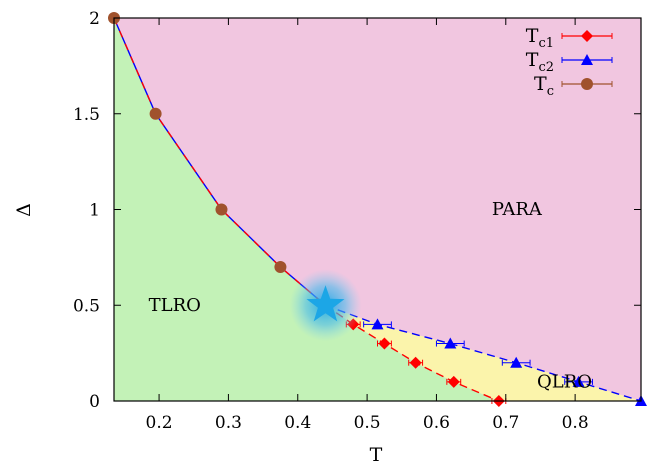 This screenshot has height=468, width=652. What do you see at coordinates (587, 59) in the screenshot?
I see `legend-marker-c2` at bounding box center [587, 59].